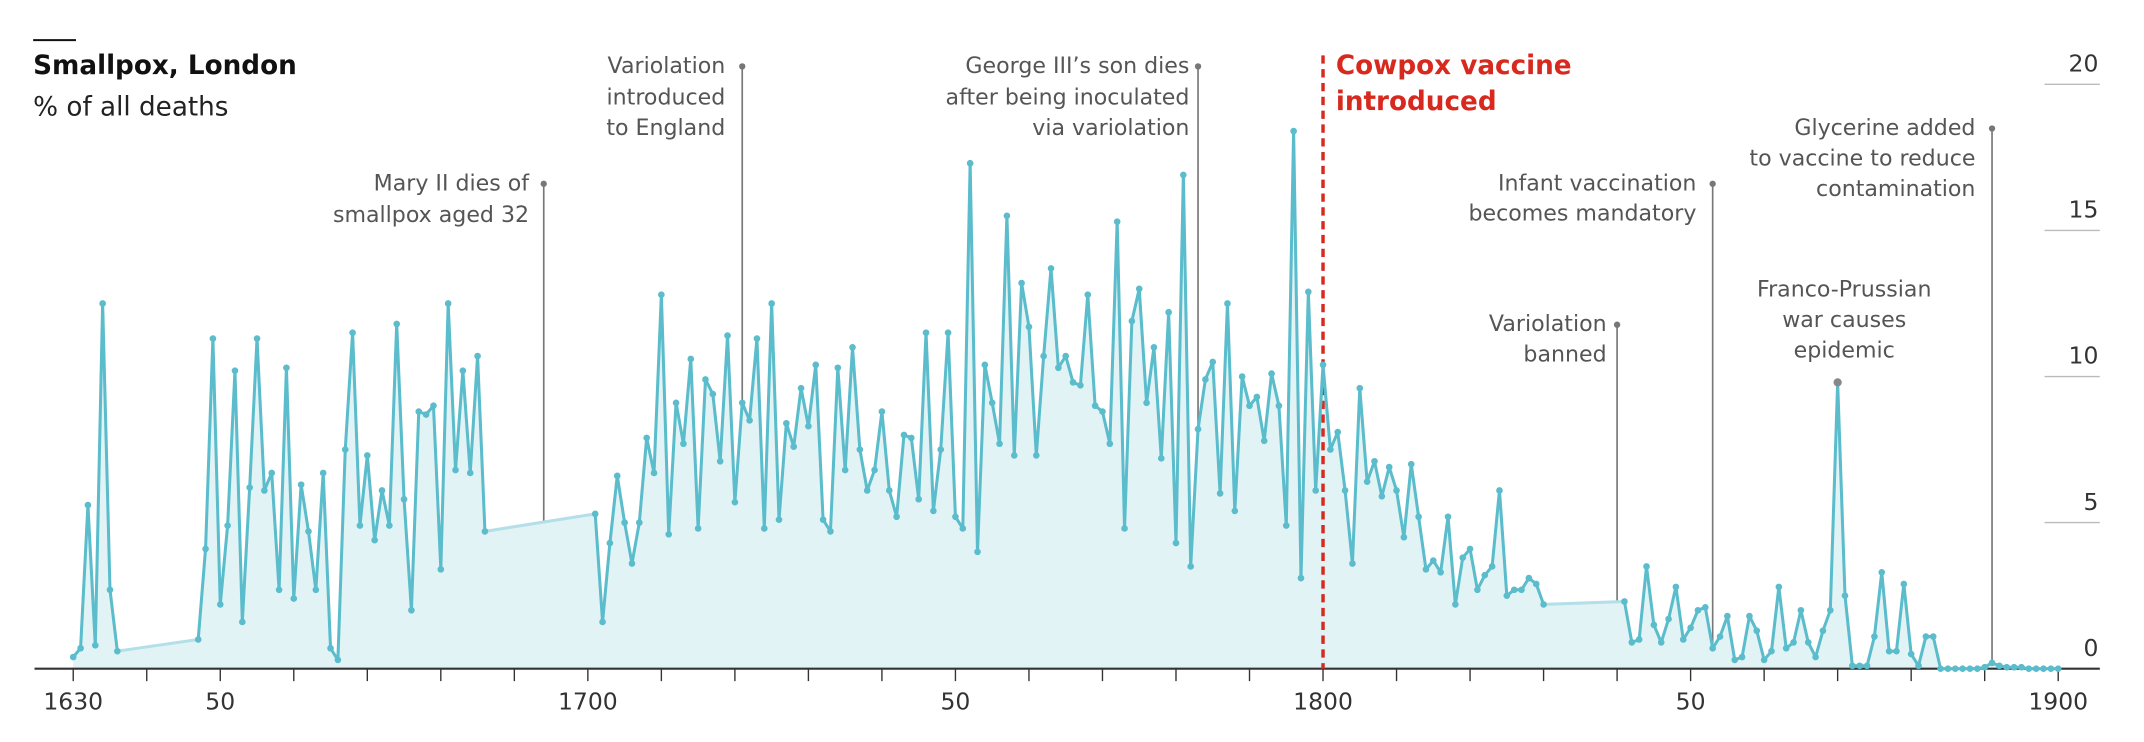  What do you see at coordinates (2084, 64) in the screenshot?
I see `y-tick-label: 20` at bounding box center [2084, 64].